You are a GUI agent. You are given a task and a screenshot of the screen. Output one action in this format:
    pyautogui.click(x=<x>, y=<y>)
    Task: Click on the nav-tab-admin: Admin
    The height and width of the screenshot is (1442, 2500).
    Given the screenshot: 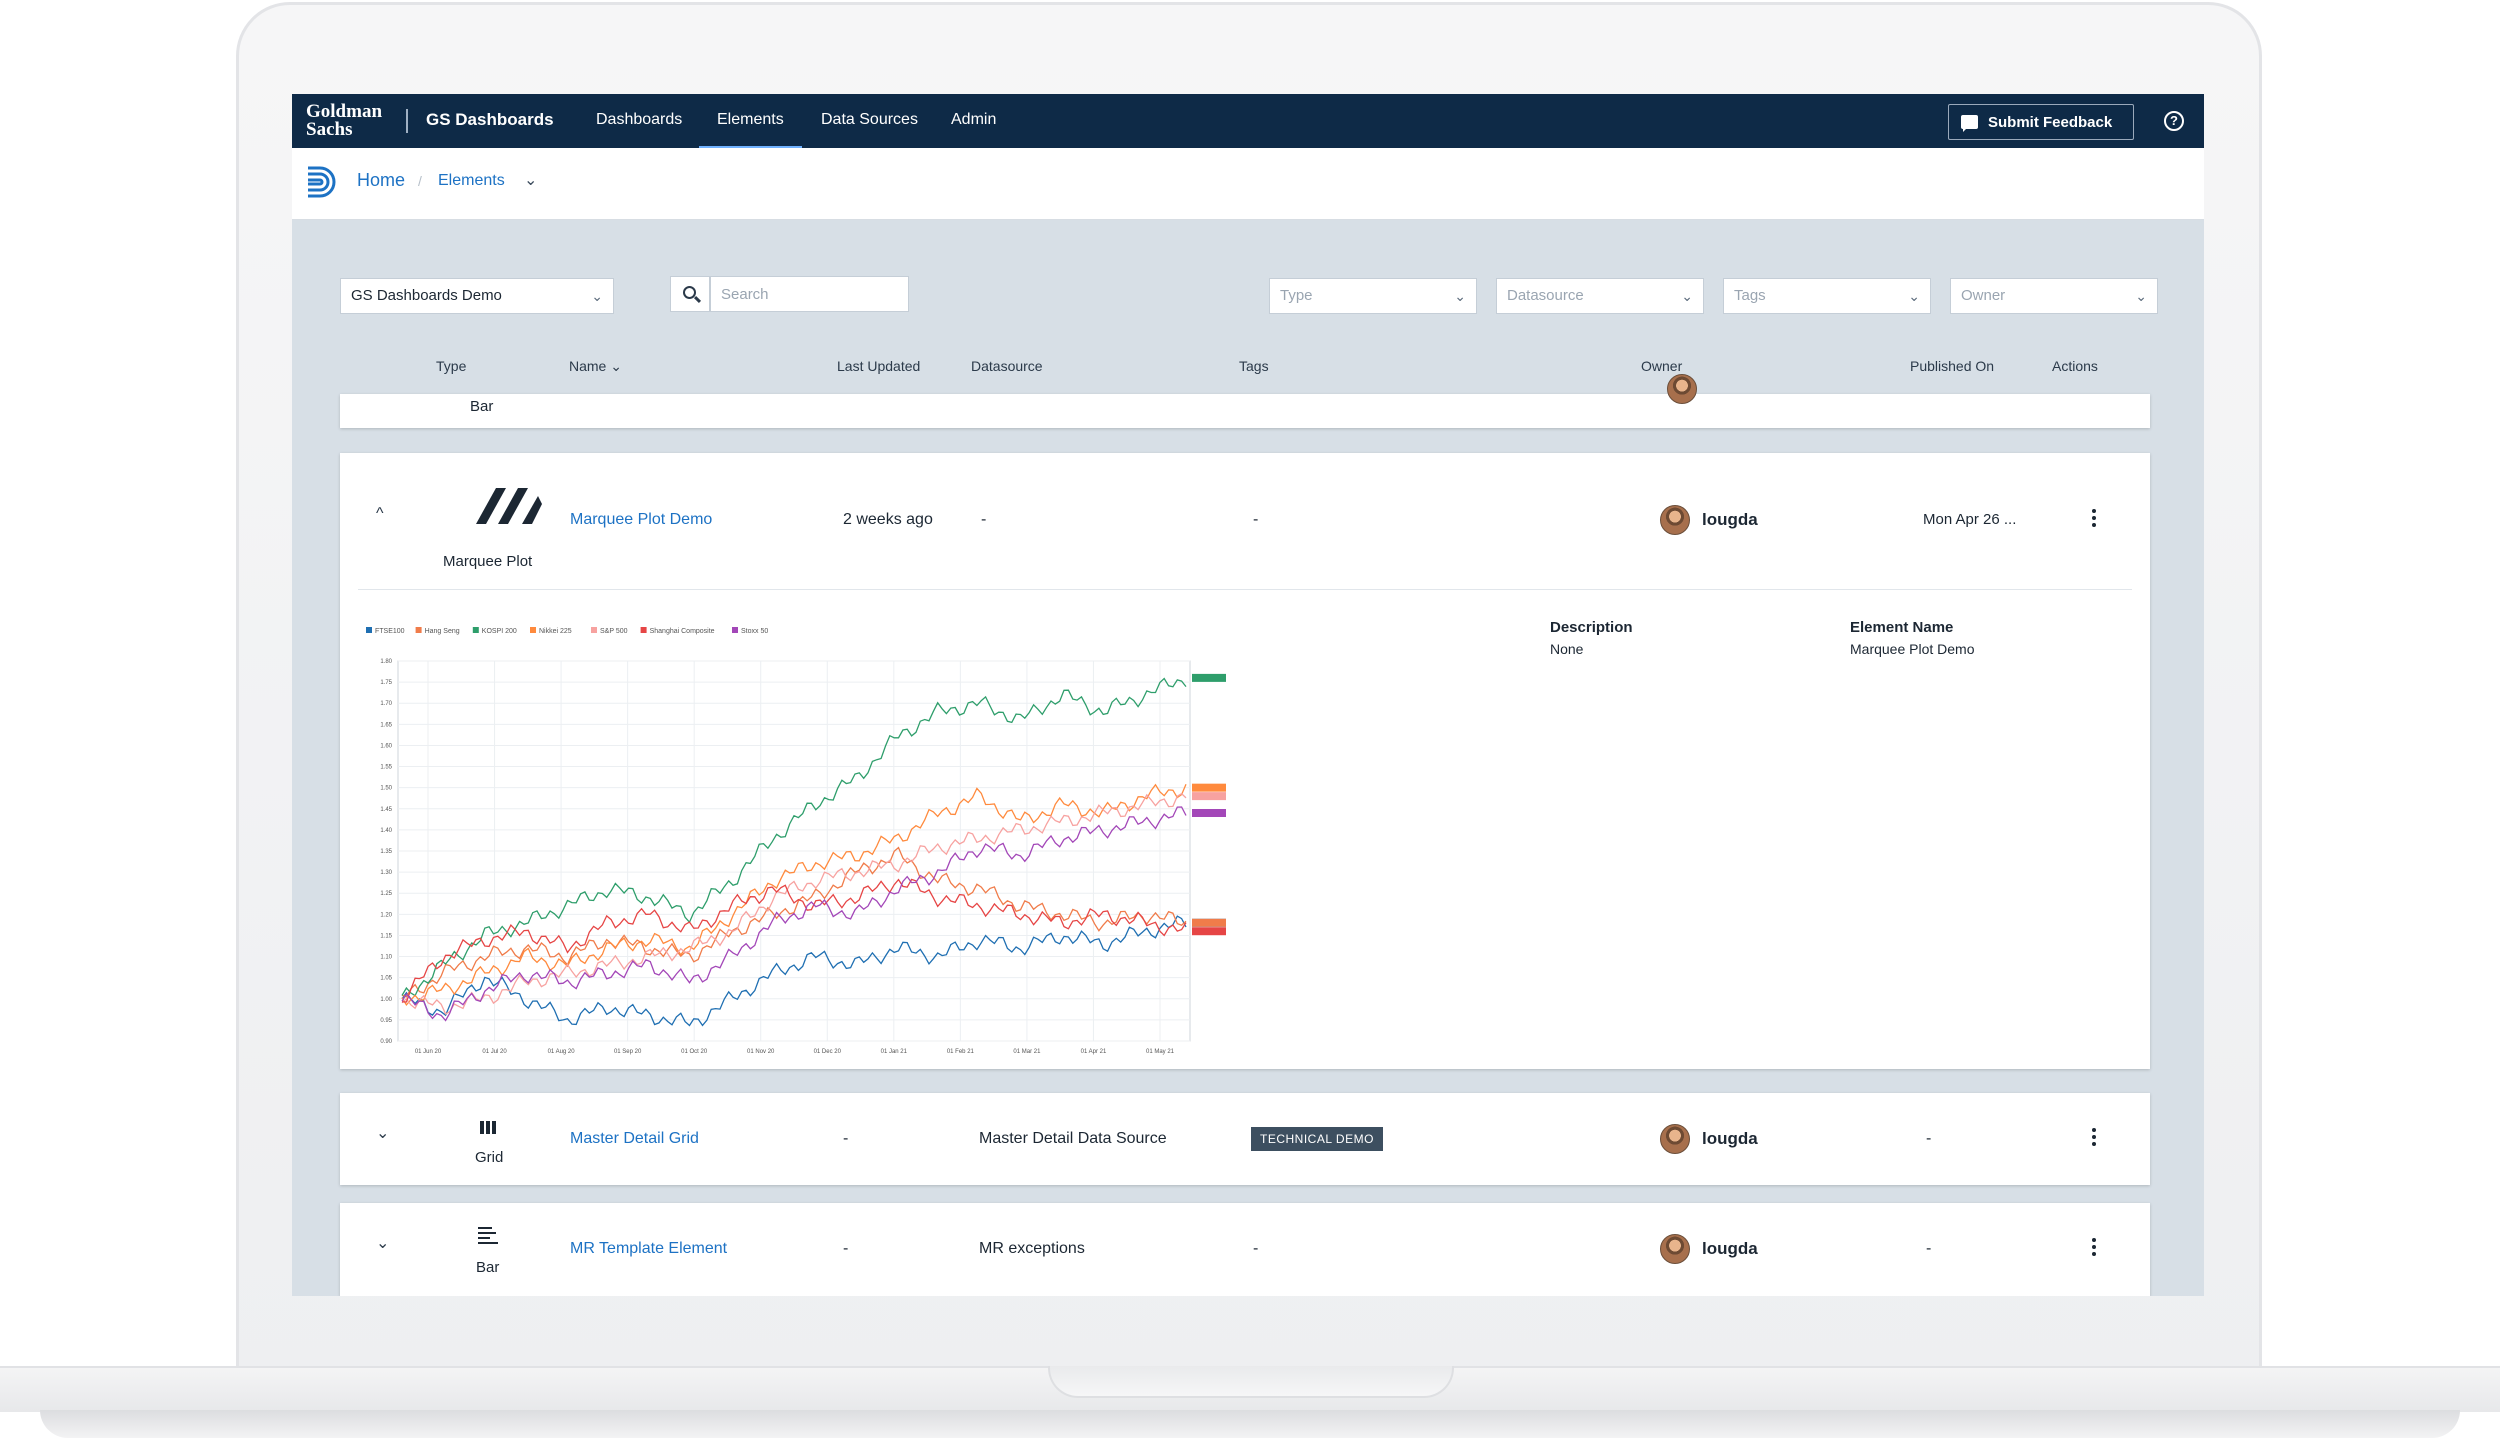 What is the action you would take?
    pyautogui.click(x=974, y=119)
    